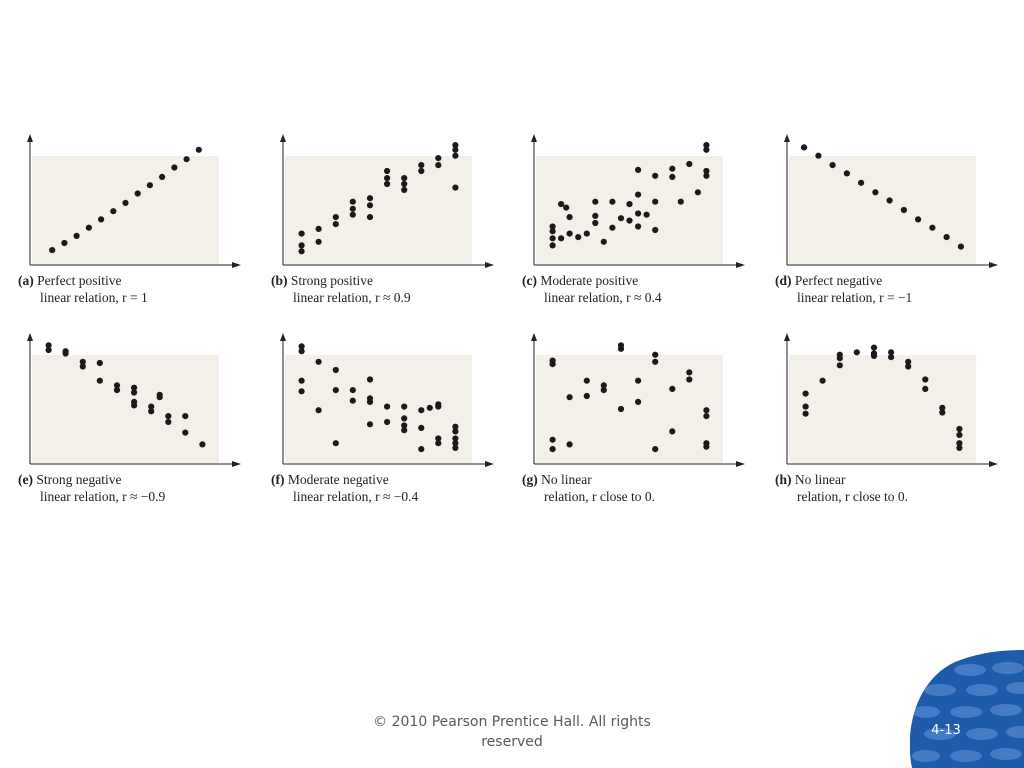  What do you see at coordinates (564, 479) in the screenshot?
I see `caption-title: No linear` at bounding box center [564, 479].